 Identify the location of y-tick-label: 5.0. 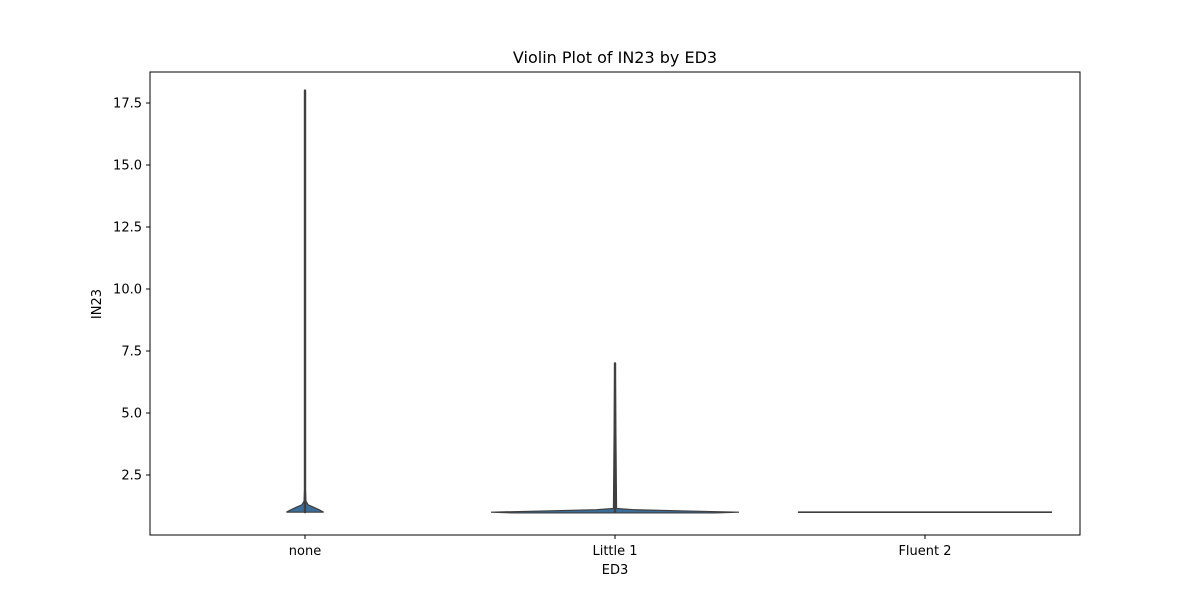
(131, 413).